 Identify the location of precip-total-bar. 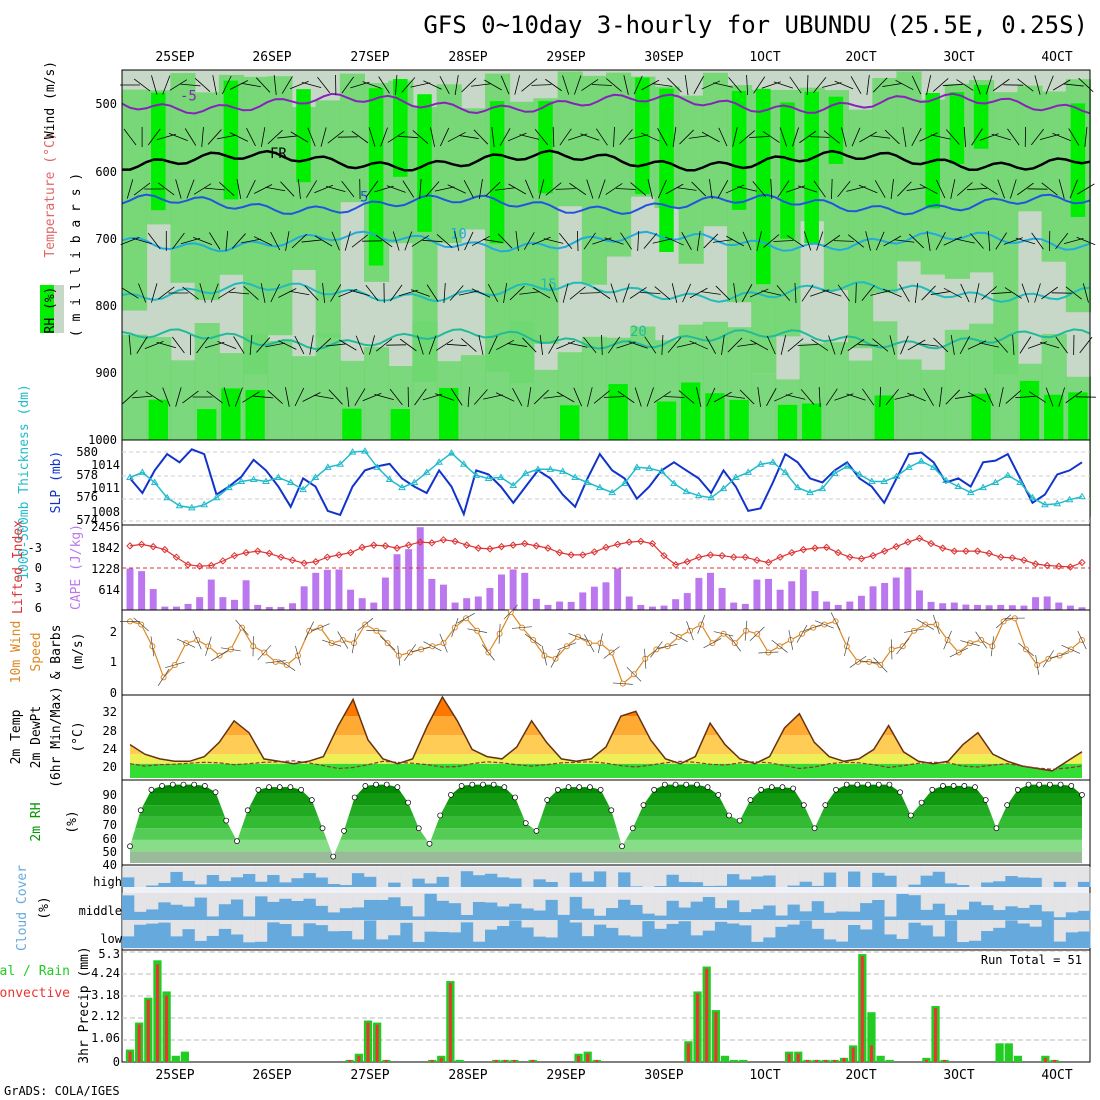
(734, 1060).